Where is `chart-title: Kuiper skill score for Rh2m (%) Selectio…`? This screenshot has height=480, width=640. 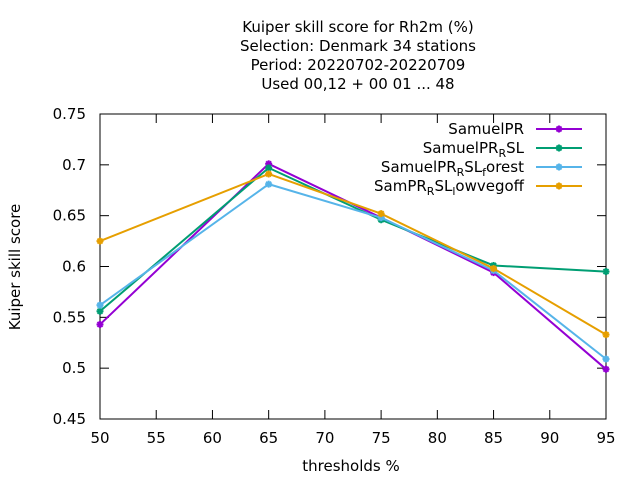
chart-title: Kuiper skill score for Rh2m (%) Selectio… is located at coordinates (358, 55).